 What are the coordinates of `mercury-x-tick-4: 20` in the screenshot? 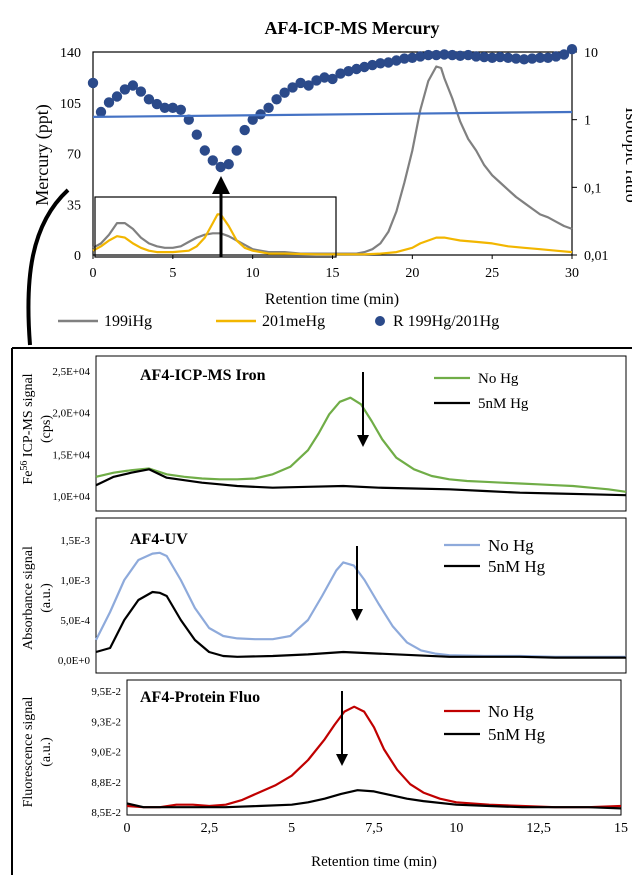 It's located at (412, 273).